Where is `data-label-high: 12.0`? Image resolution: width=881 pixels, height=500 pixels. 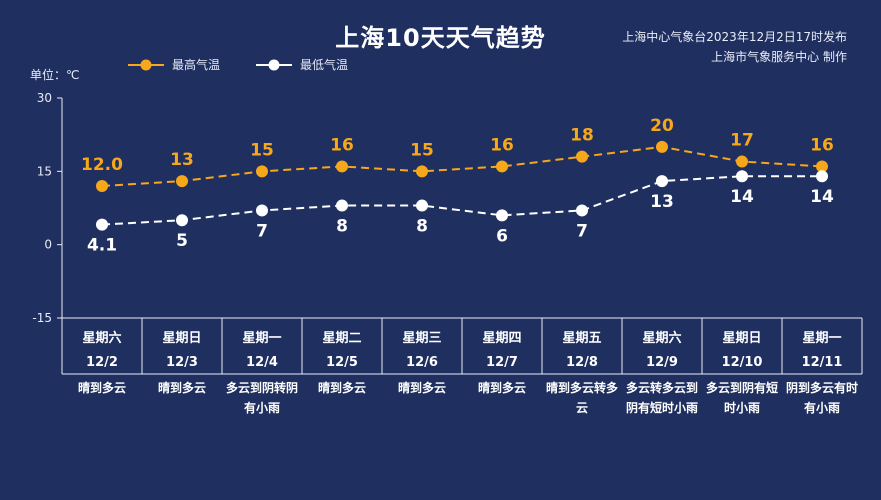 data-label-high: 12.0 is located at coordinates (102, 165).